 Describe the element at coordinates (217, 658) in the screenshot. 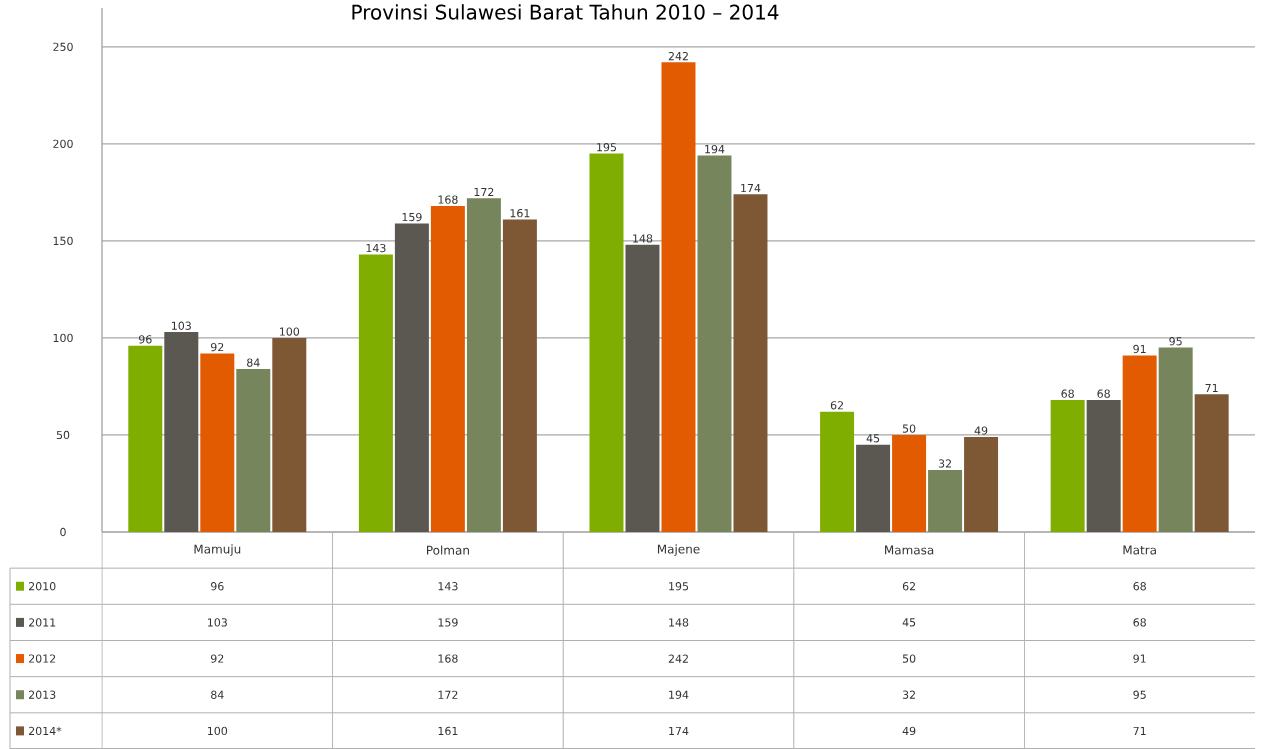

I see `text: 92` at that location.